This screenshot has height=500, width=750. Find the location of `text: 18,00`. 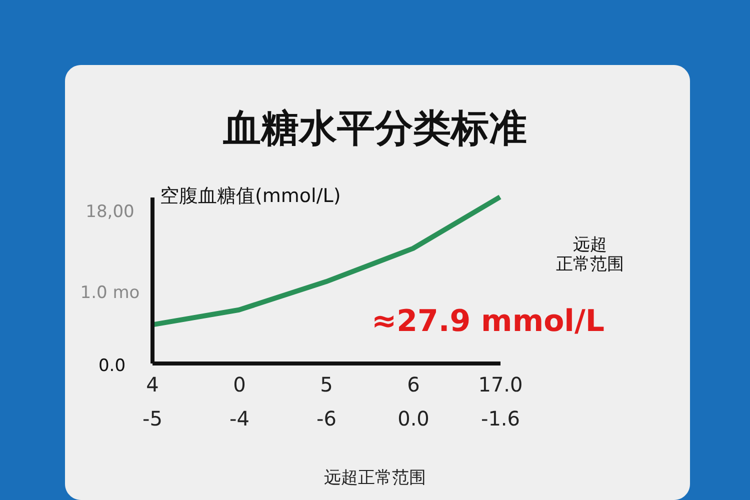

text: 18,00 is located at coordinates (110, 212).